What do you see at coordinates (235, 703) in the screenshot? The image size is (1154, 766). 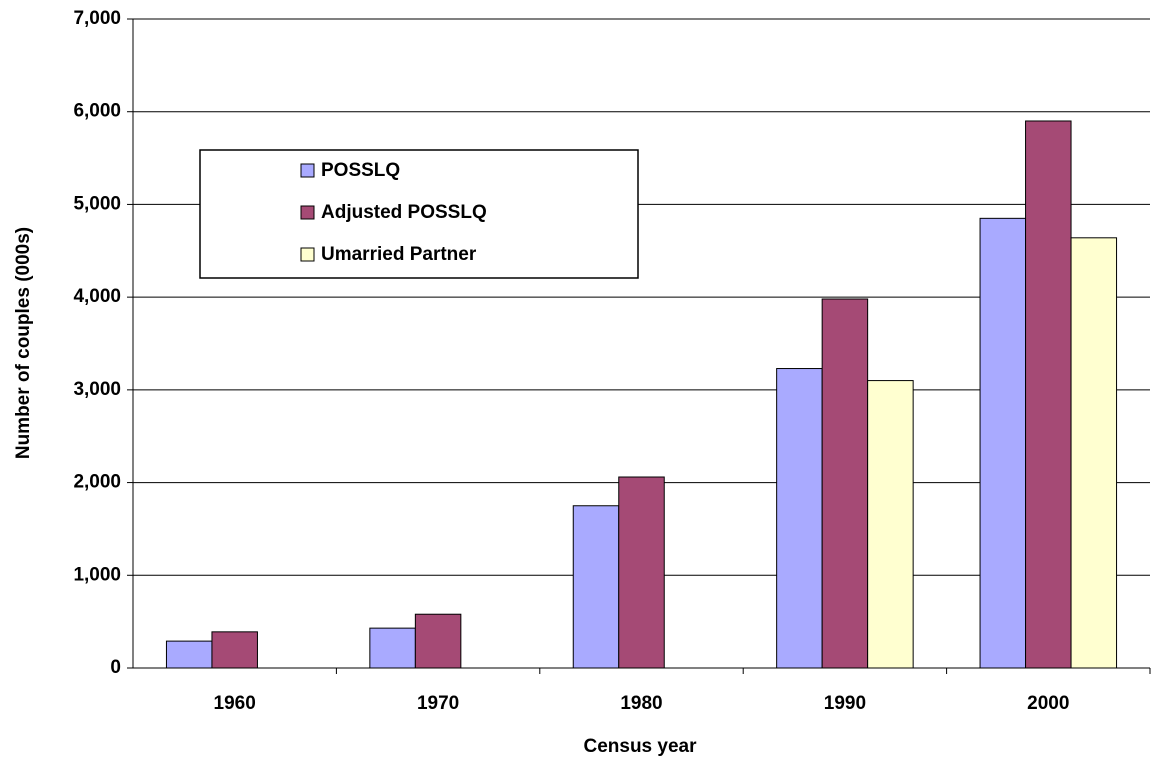 I see `x-tick-label: 1960` at bounding box center [235, 703].